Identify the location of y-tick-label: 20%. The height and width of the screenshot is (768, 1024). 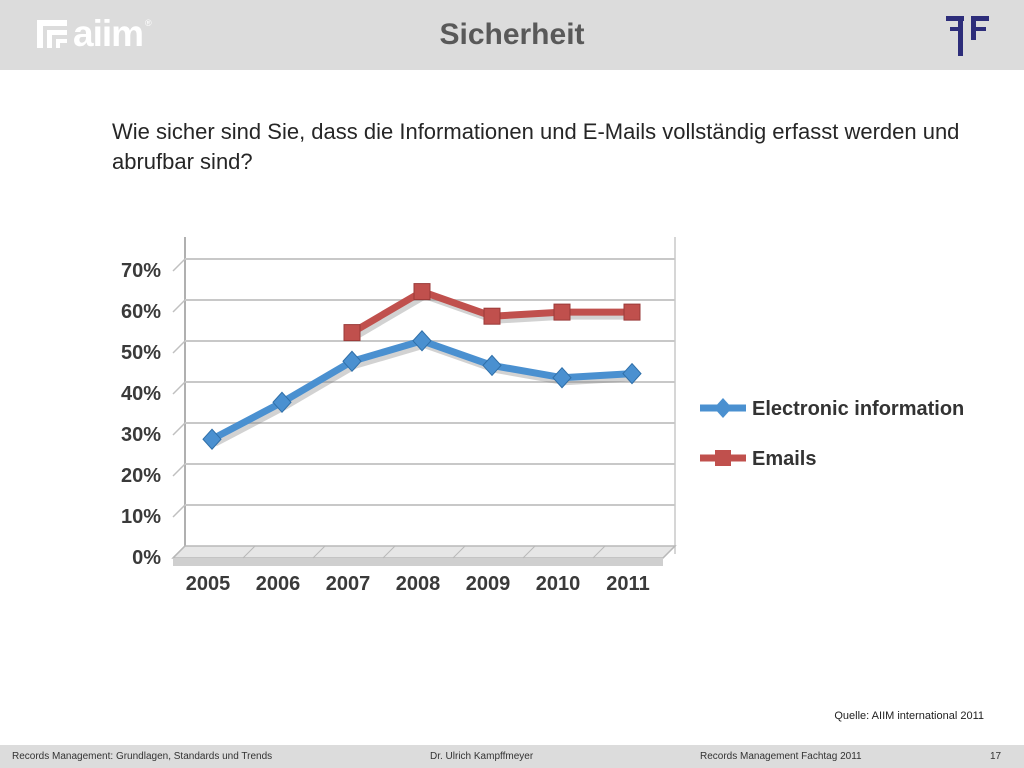
(141, 476).